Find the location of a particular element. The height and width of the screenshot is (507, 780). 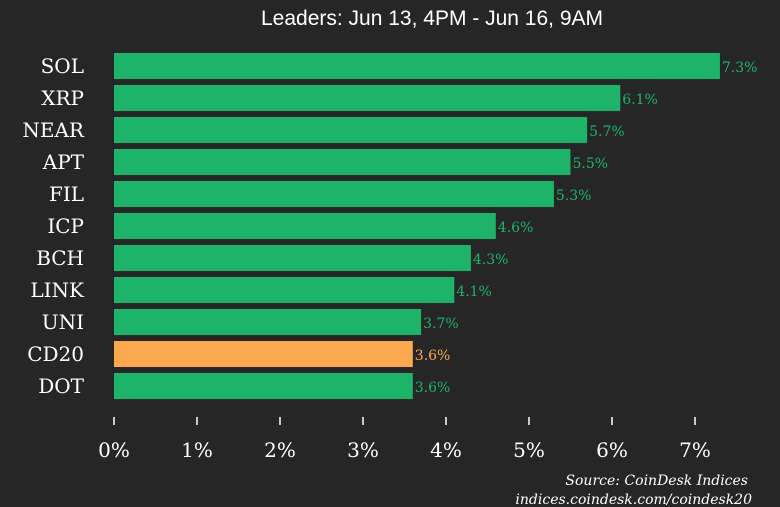

chart-title: Leaders: Jun 13, 4PM - Jun 16, 9AM is located at coordinates (432, 18).